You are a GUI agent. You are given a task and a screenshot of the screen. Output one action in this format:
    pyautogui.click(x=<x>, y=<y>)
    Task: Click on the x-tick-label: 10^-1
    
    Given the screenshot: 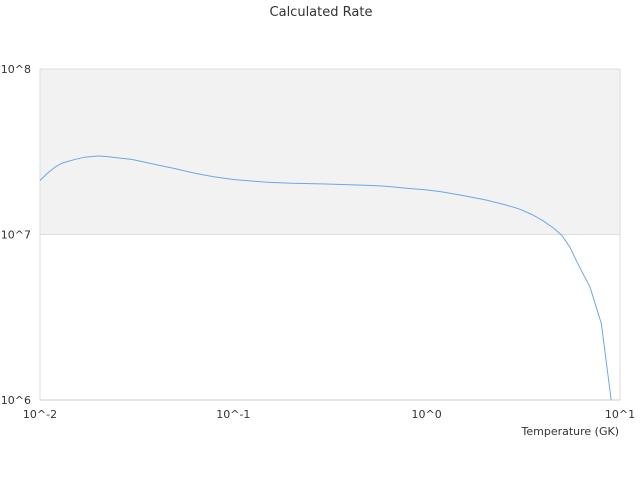 What is the action you would take?
    pyautogui.click(x=233, y=414)
    